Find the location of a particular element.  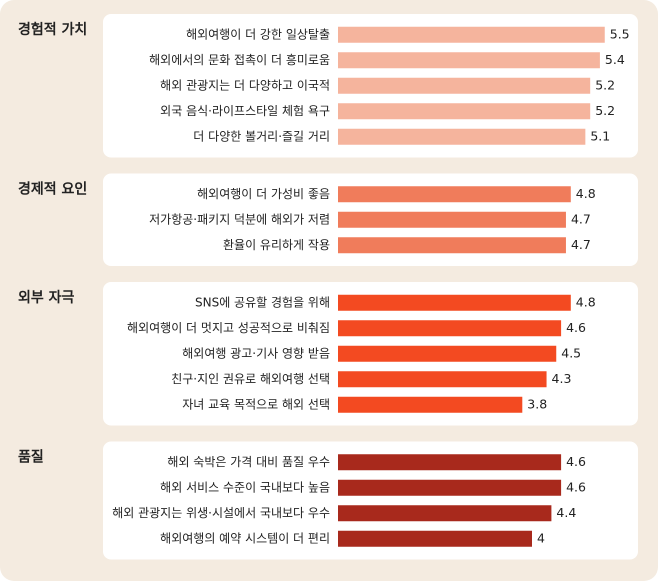

value-label: 4.3 is located at coordinates (562, 378).